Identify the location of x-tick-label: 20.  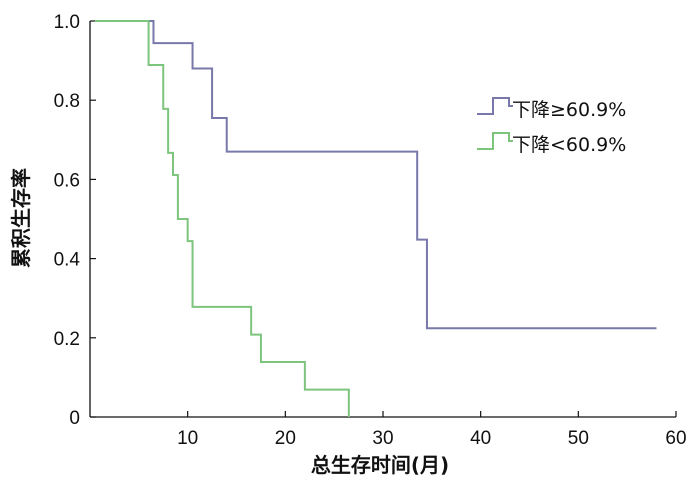
(285, 438).